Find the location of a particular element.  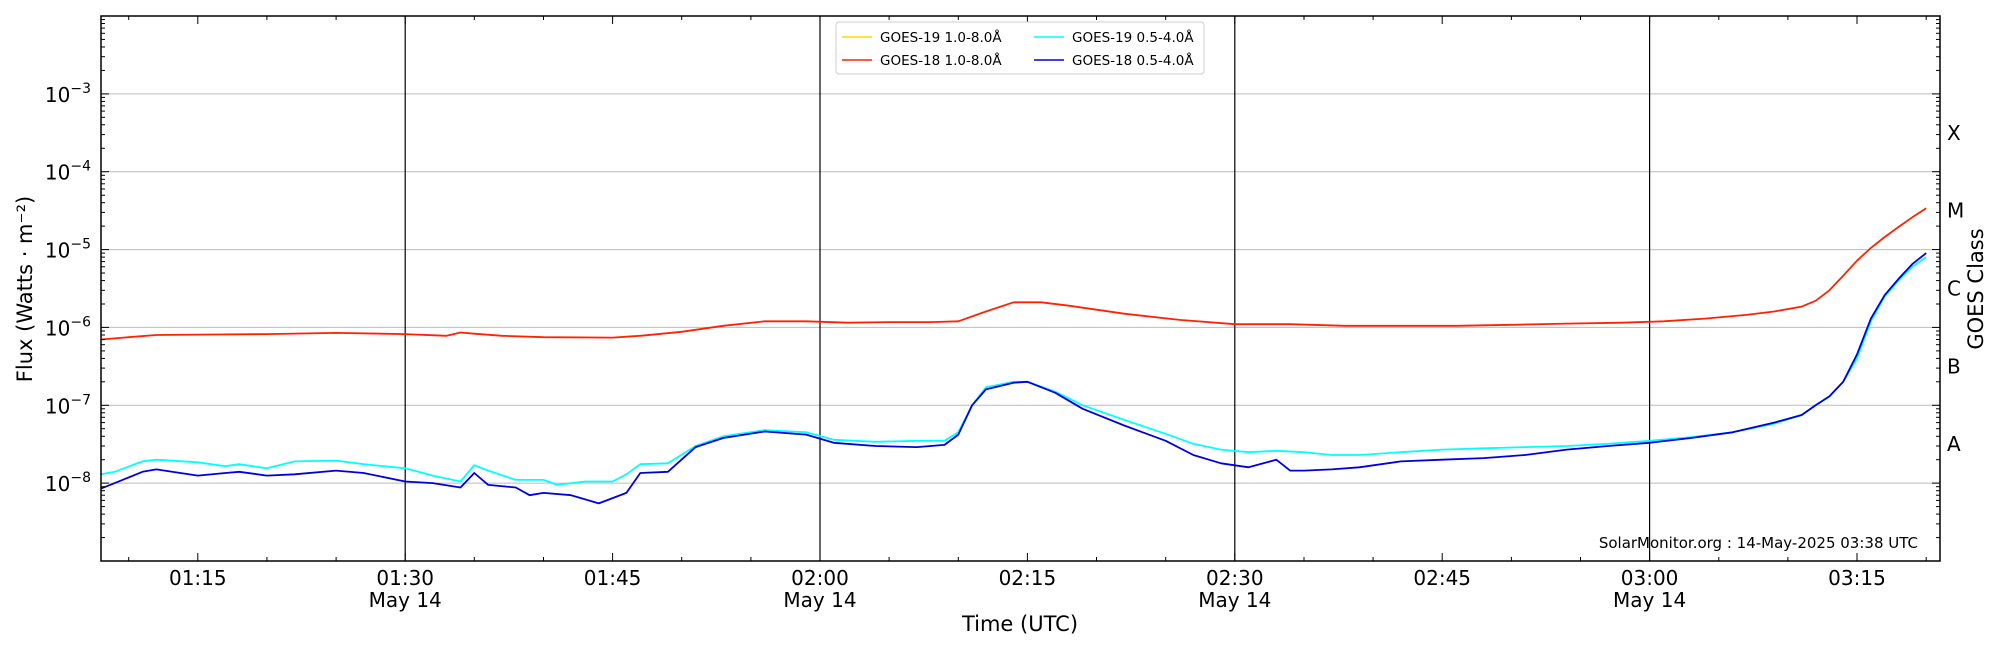

x-tick-label: 02:45 is located at coordinates (1442, 578).